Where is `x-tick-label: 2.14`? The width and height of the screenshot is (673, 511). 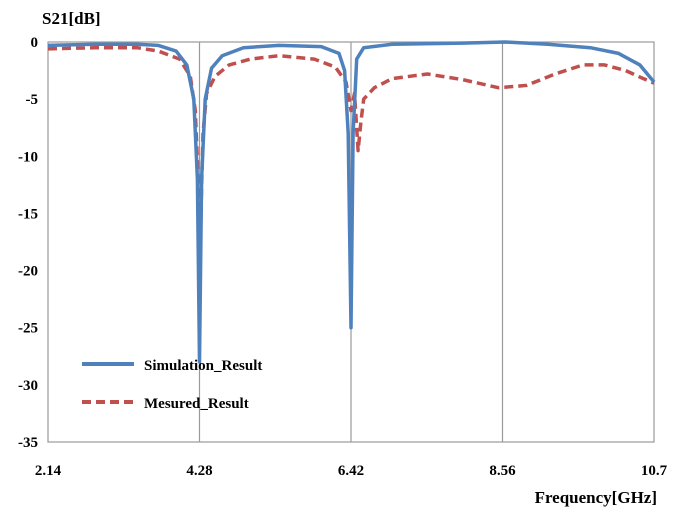
x-tick-label: 2.14 is located at coordinates (48, 471).